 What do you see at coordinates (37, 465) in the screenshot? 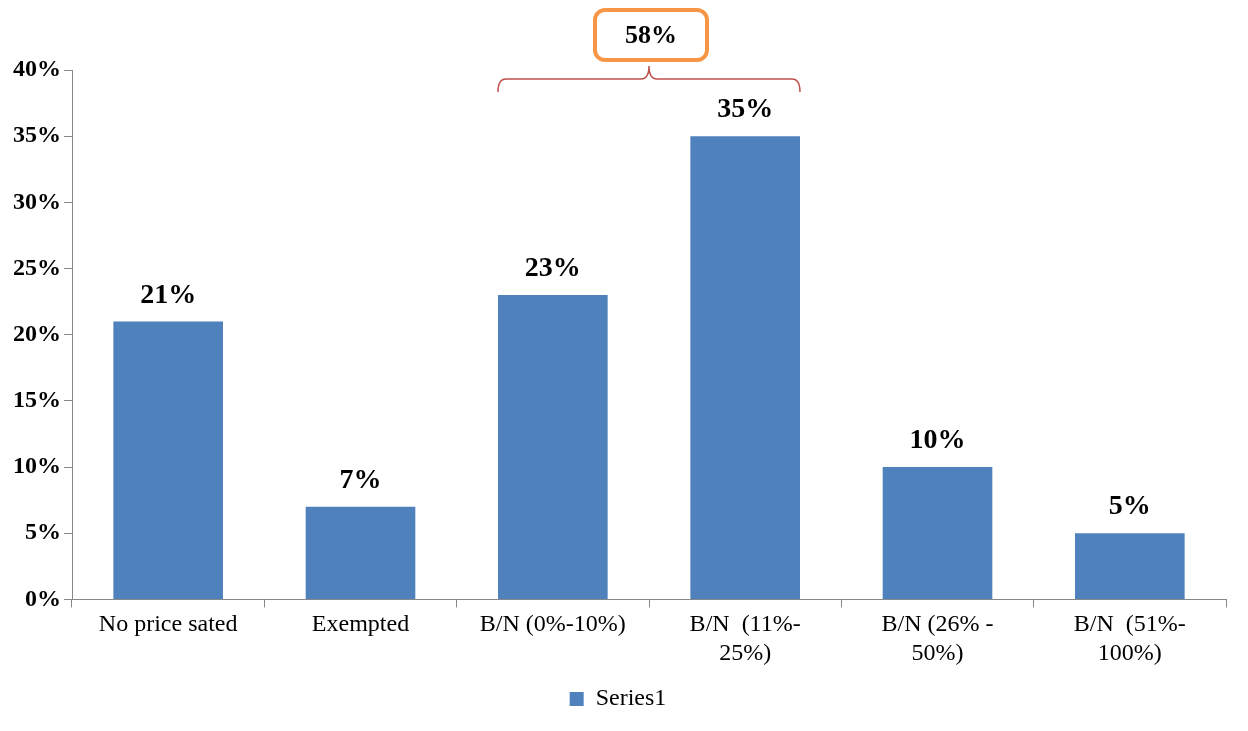
I see `y-tick-label: 10%` at bounding box center [37, 465].